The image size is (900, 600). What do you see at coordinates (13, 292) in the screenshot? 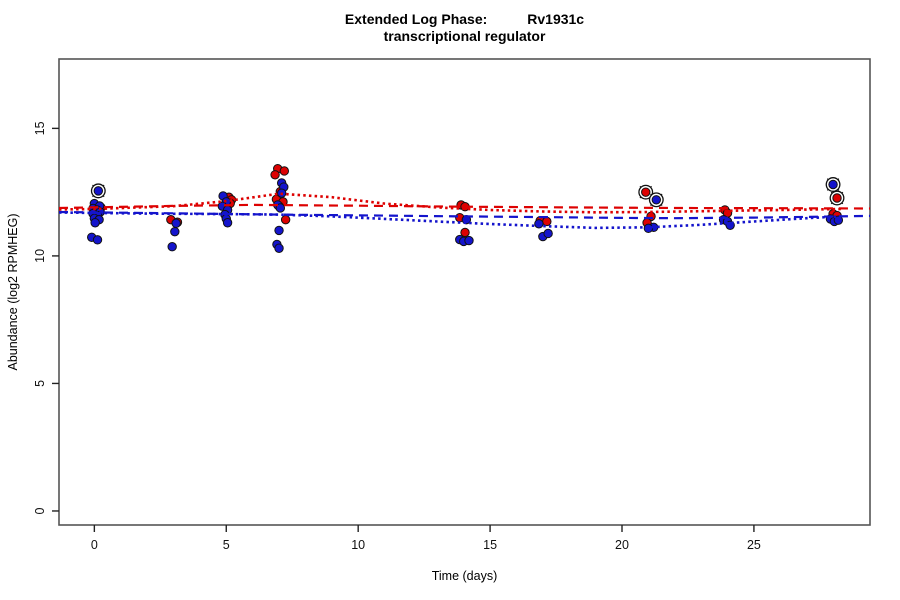
I see `y-axis-label: Abundance (log2 RPMHEG)` at bounding box center [13, 292].